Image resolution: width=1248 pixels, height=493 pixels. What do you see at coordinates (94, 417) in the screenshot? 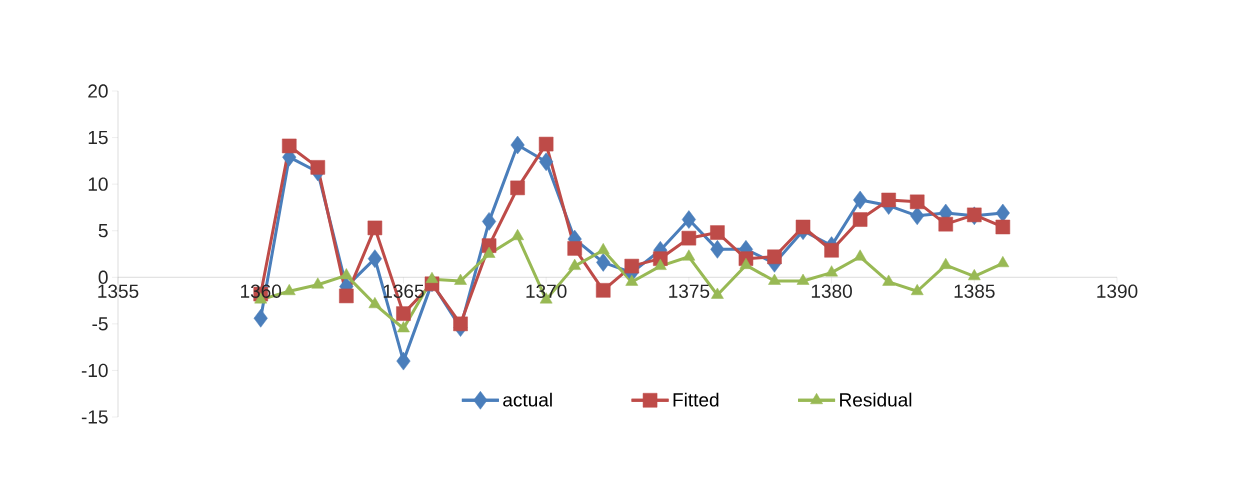
I see `y-tick-label: -15` at bounding box center [94, 417].